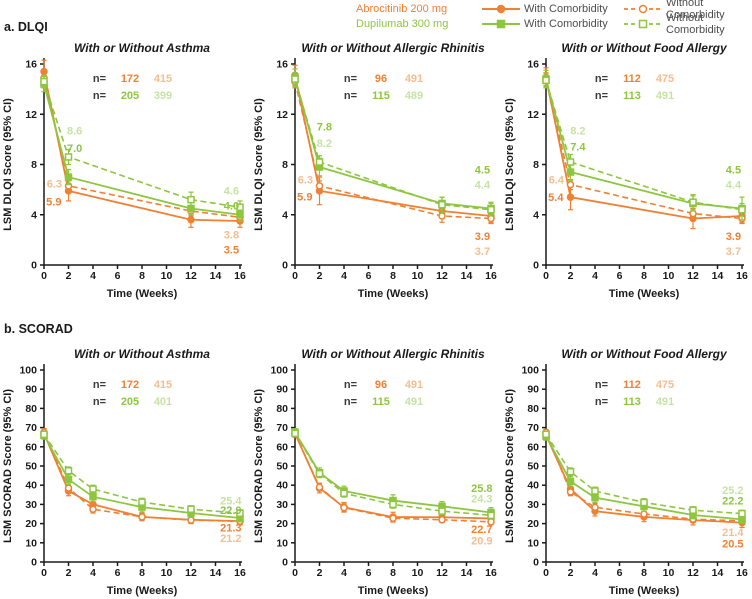  Describe the element at coordinates (163, 402) in the screenshot. I see `n-value-without: 401` at that location.